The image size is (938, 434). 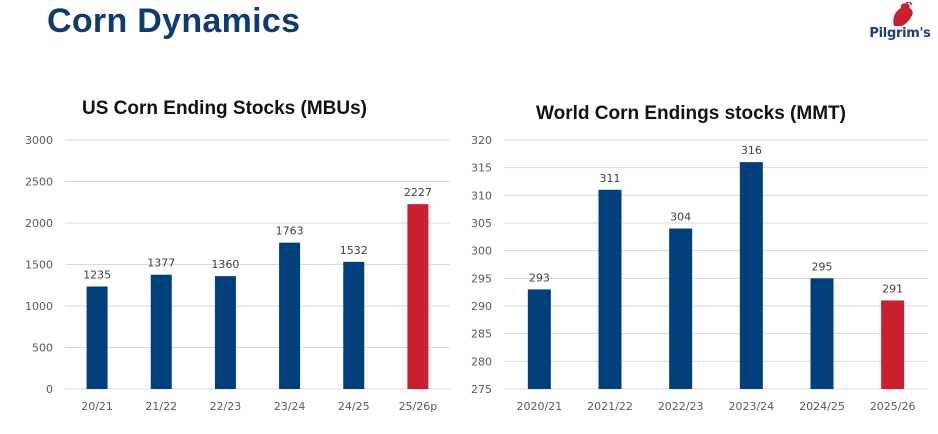 I want to click on us-y-tick-label: 1500, so click(x=39, y=265).